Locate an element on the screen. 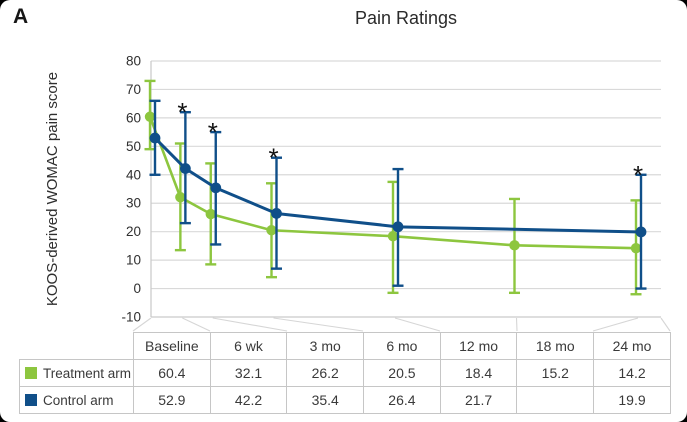 This screenshot has width=687, height=422. table-cell: 19.9 is located at coordinates (632, 400).